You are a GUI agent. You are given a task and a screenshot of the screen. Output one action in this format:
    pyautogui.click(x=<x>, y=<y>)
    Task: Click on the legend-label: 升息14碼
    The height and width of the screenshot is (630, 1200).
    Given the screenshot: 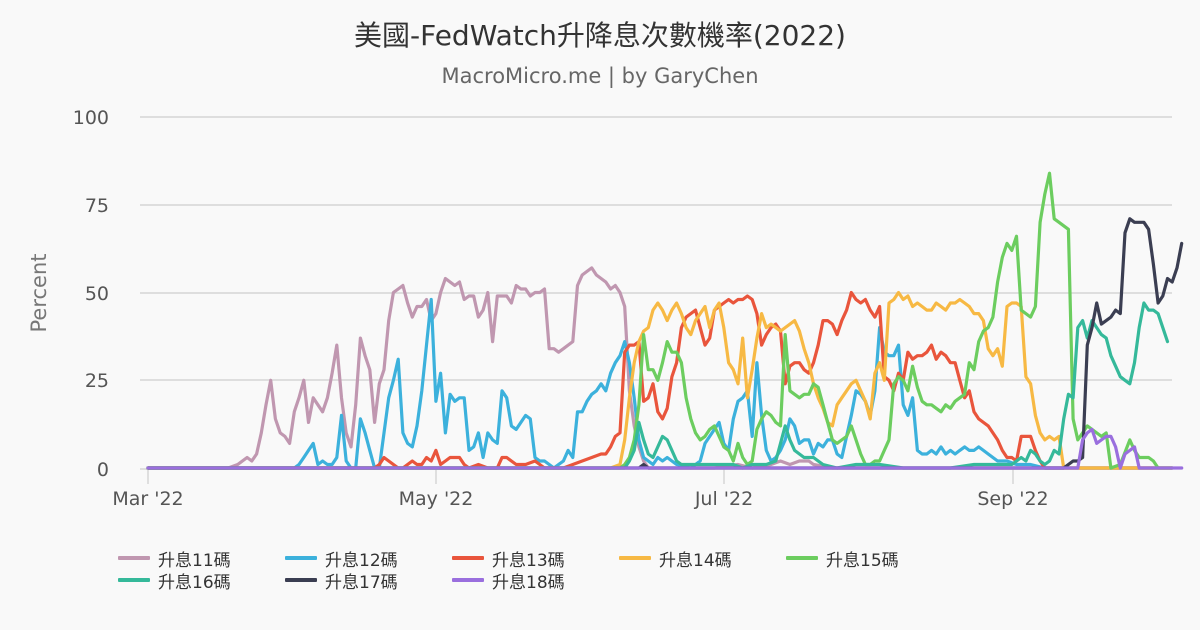 What is the action you would take?
    pyautogui.click(x=695, y=560)
    